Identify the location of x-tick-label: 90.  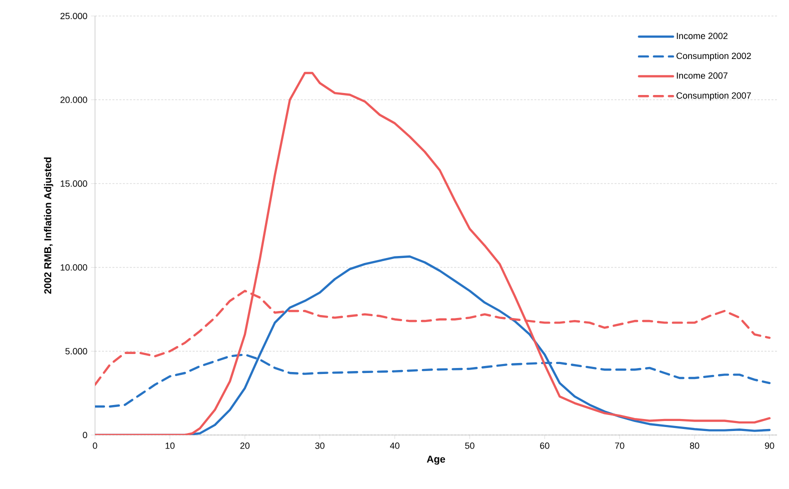
(769, 445).